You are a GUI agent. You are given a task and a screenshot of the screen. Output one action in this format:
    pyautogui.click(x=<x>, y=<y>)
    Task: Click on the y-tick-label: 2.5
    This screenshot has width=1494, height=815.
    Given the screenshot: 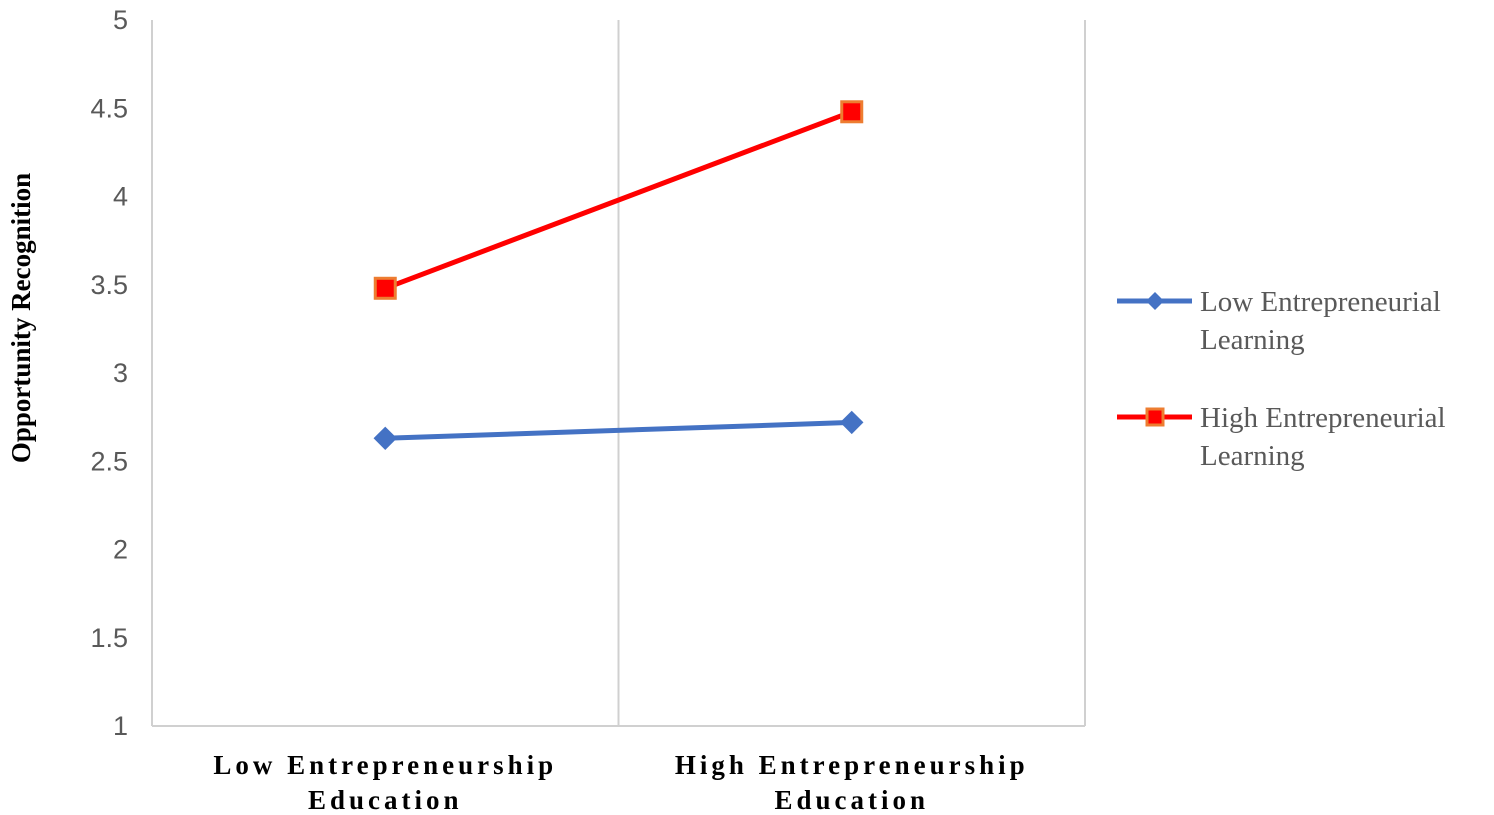 What is the action you would take?
    pyautogui.click(x=109, y=461)
    